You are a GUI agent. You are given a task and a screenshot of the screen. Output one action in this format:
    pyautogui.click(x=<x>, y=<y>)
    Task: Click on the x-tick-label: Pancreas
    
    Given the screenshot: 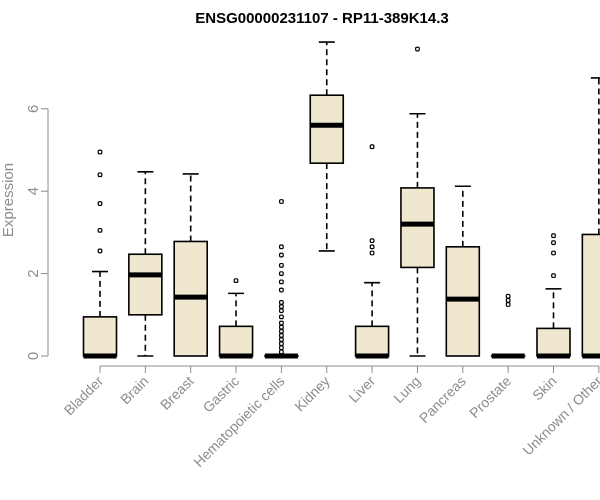 What is the action you would take?
    pyautogui.click(x=442, y=399)
    